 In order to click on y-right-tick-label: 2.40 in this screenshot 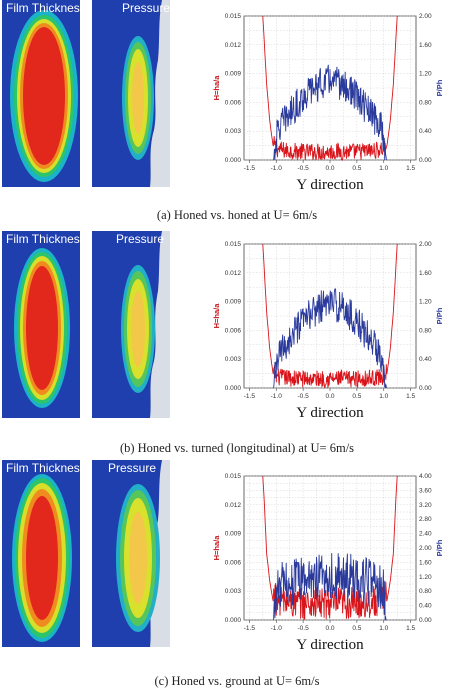, I will do `click(425, 534)`.